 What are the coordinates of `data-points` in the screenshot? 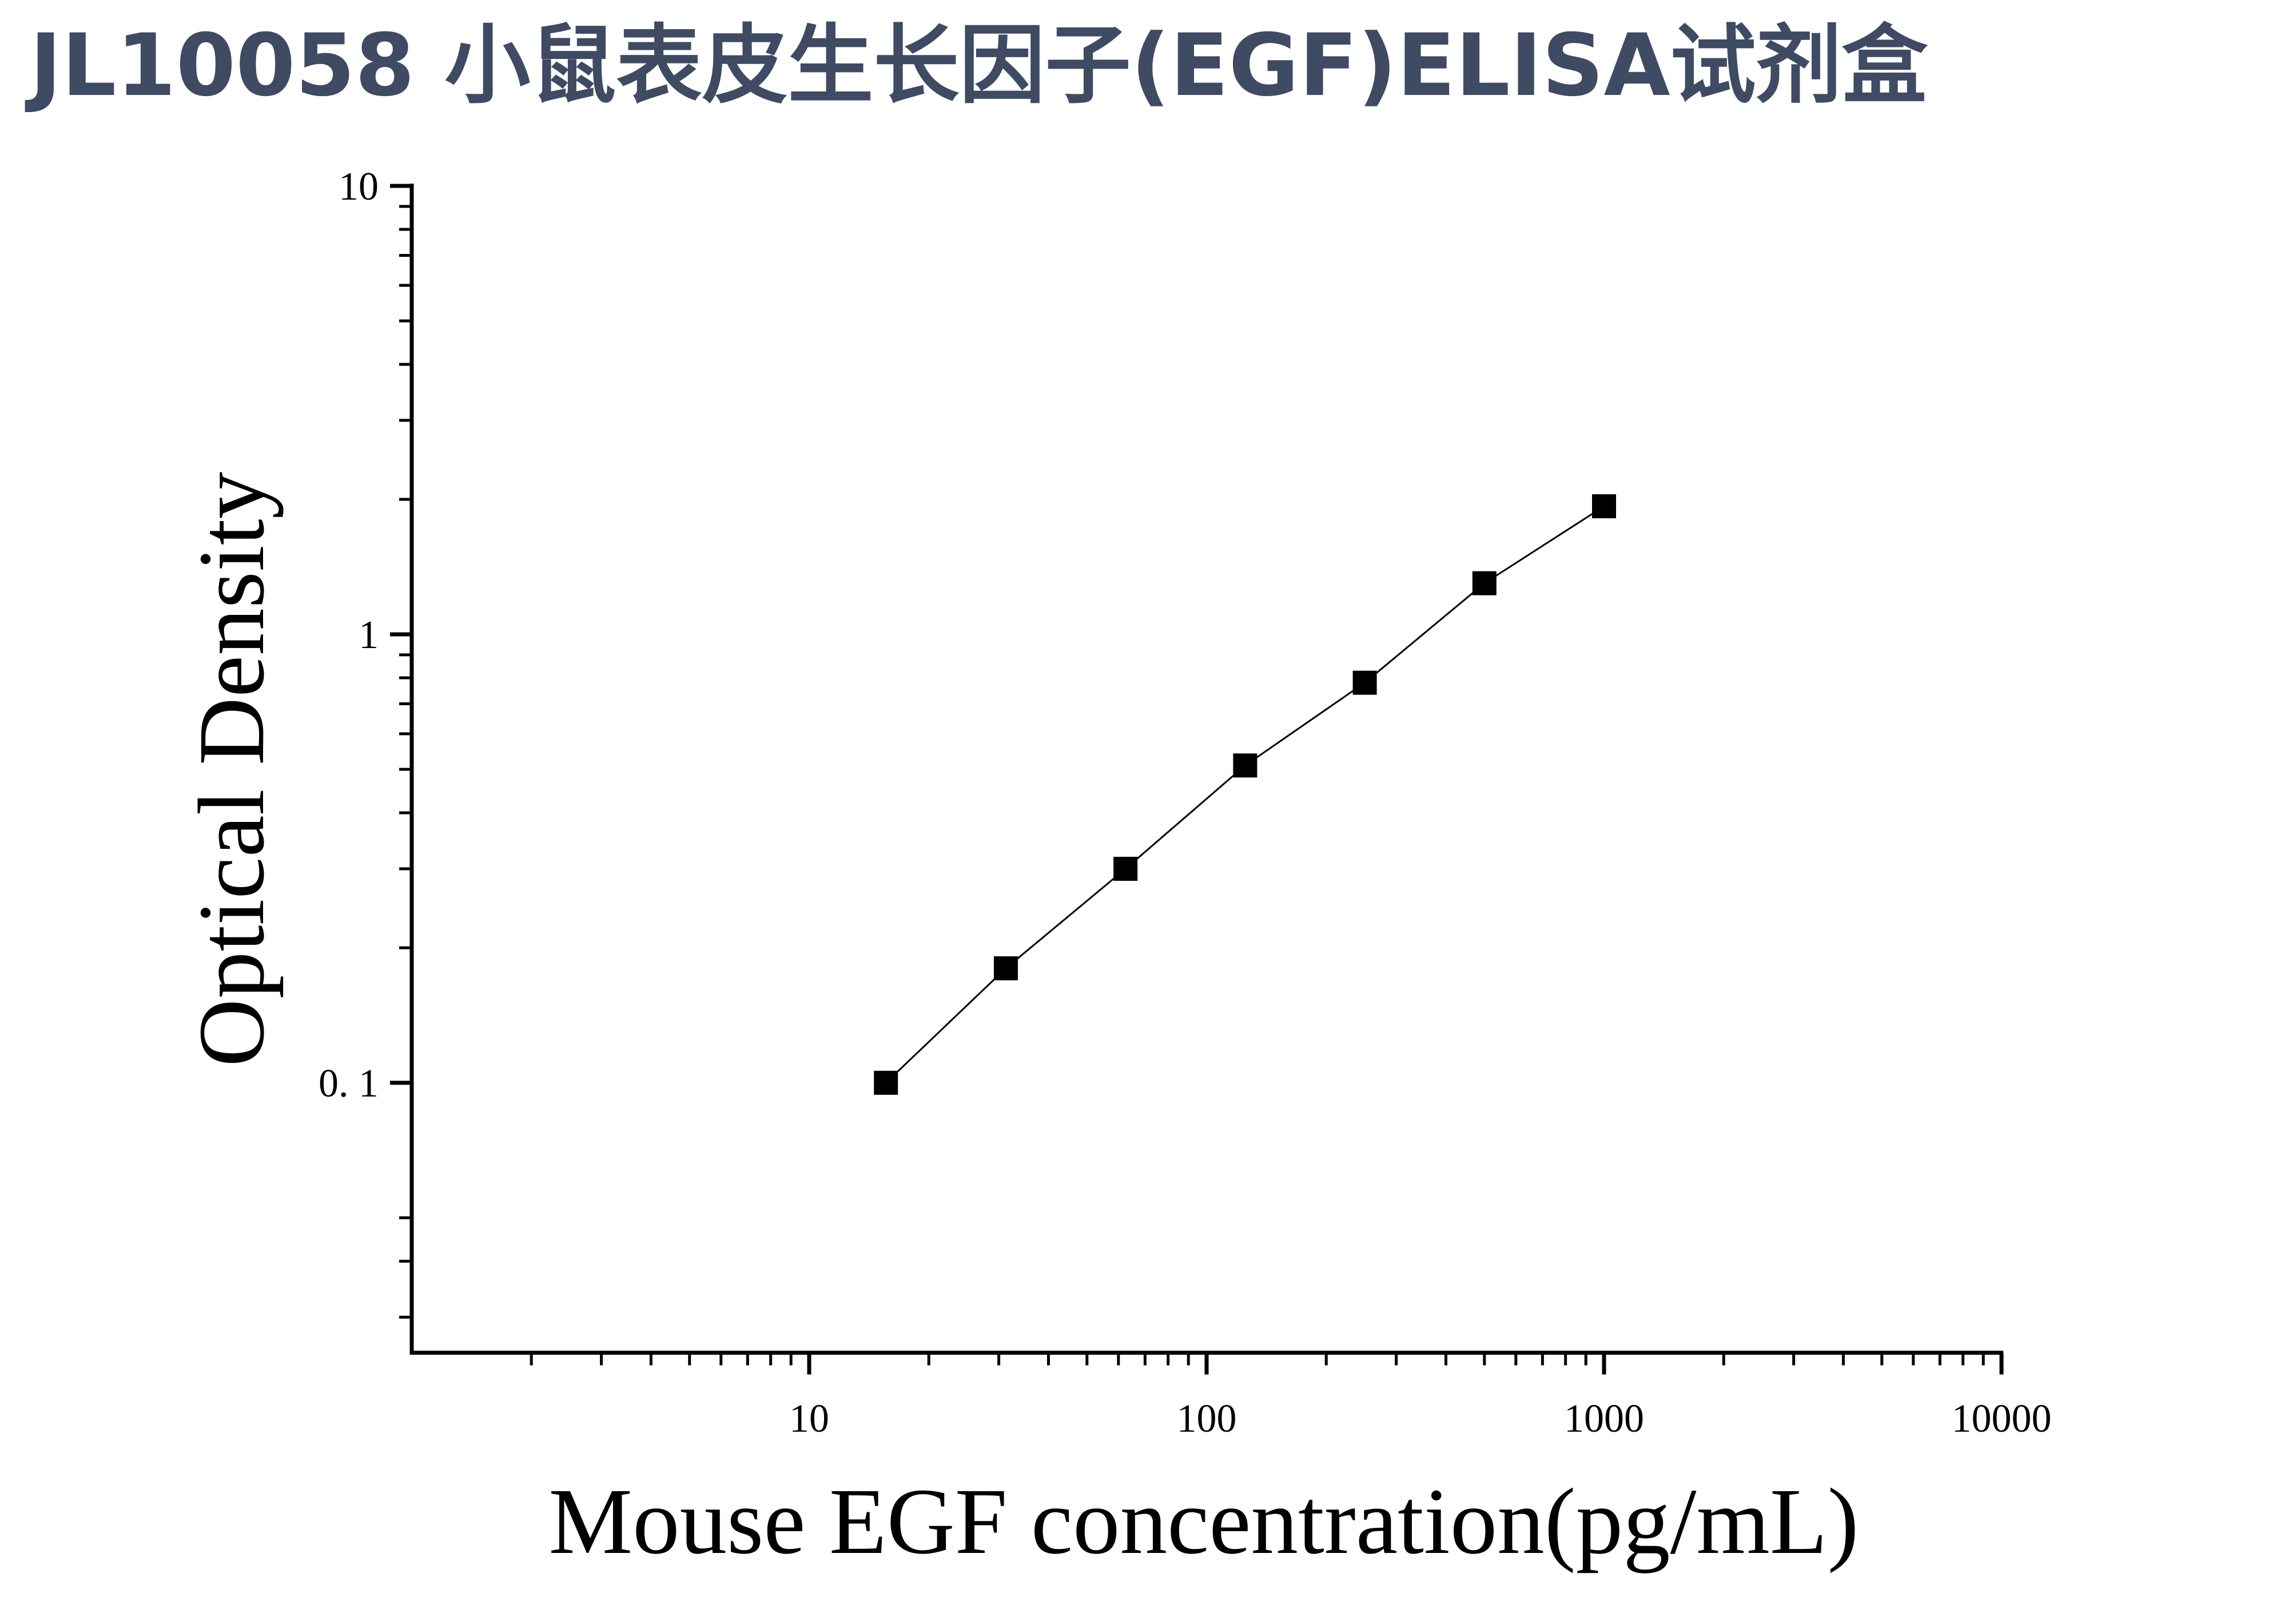 It's located at (1245, 794).